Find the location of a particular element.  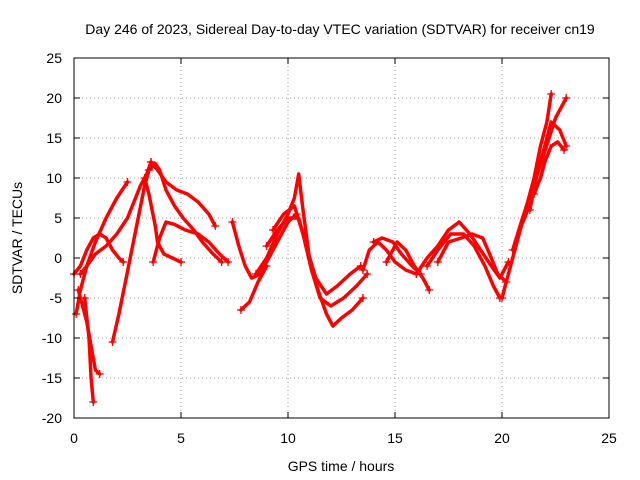

x-axis-label: GPS time / hours is located at coordinates (341, 466).